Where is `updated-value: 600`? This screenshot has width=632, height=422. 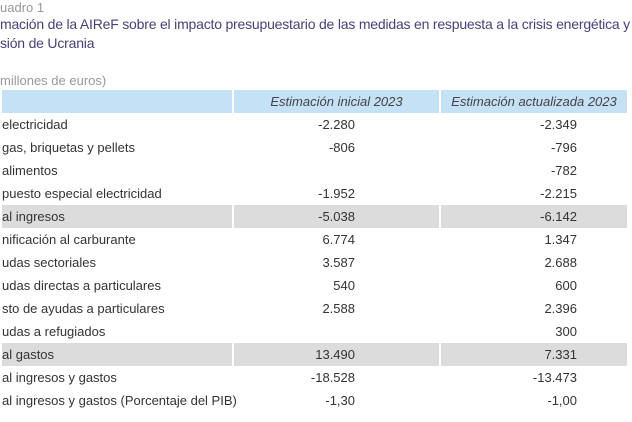
updated-value: 600 is located at coordinates (566, 285).